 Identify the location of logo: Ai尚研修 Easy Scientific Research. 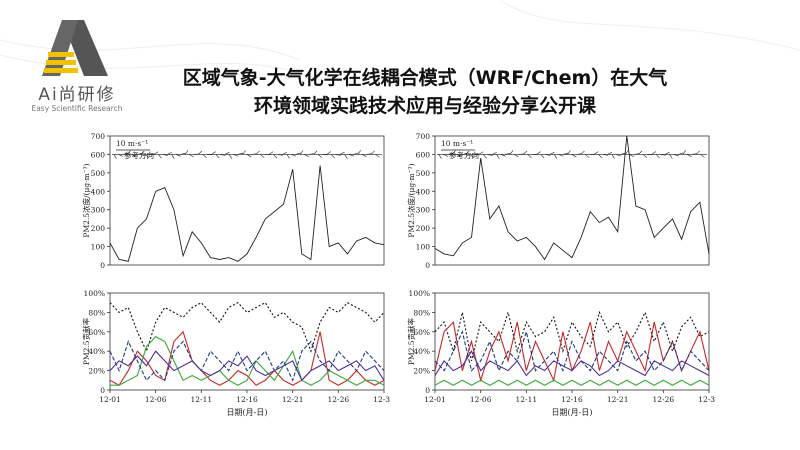
(77, 68).